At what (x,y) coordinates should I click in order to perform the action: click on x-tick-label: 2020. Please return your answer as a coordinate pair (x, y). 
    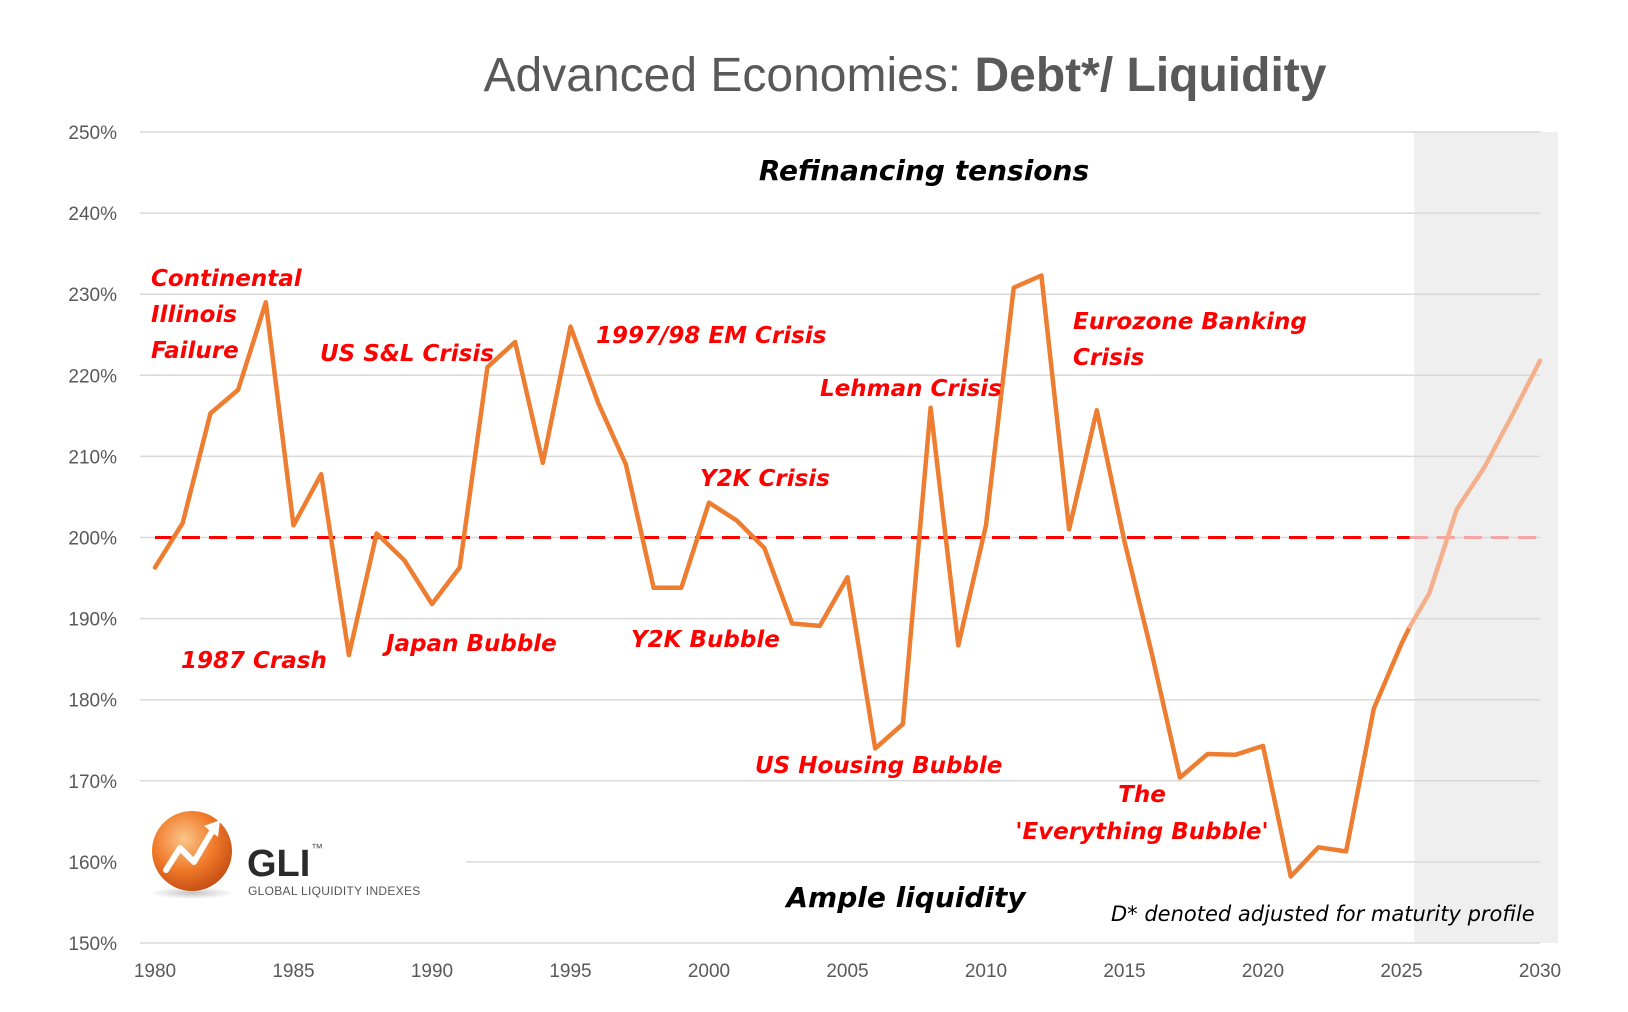
    Looking at the image, I should click on (1263, 971).